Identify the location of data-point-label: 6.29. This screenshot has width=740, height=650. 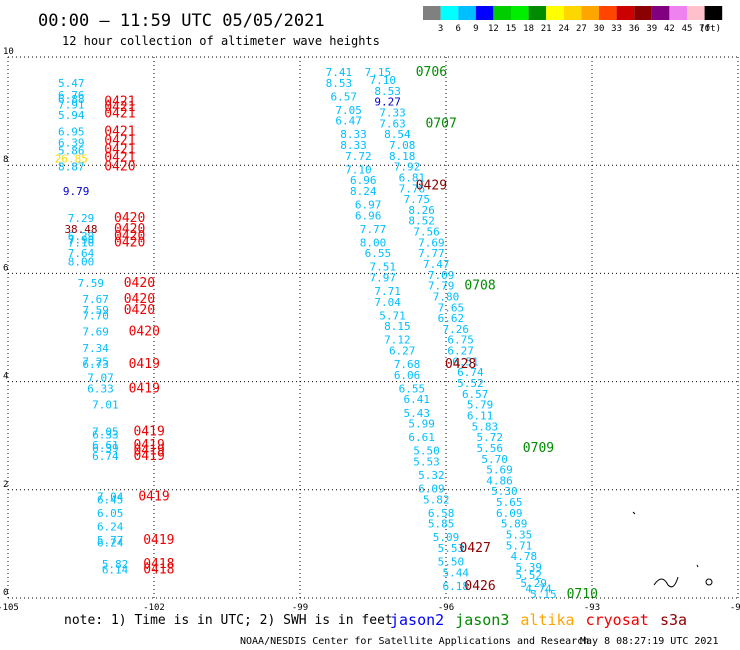
(81, 236).